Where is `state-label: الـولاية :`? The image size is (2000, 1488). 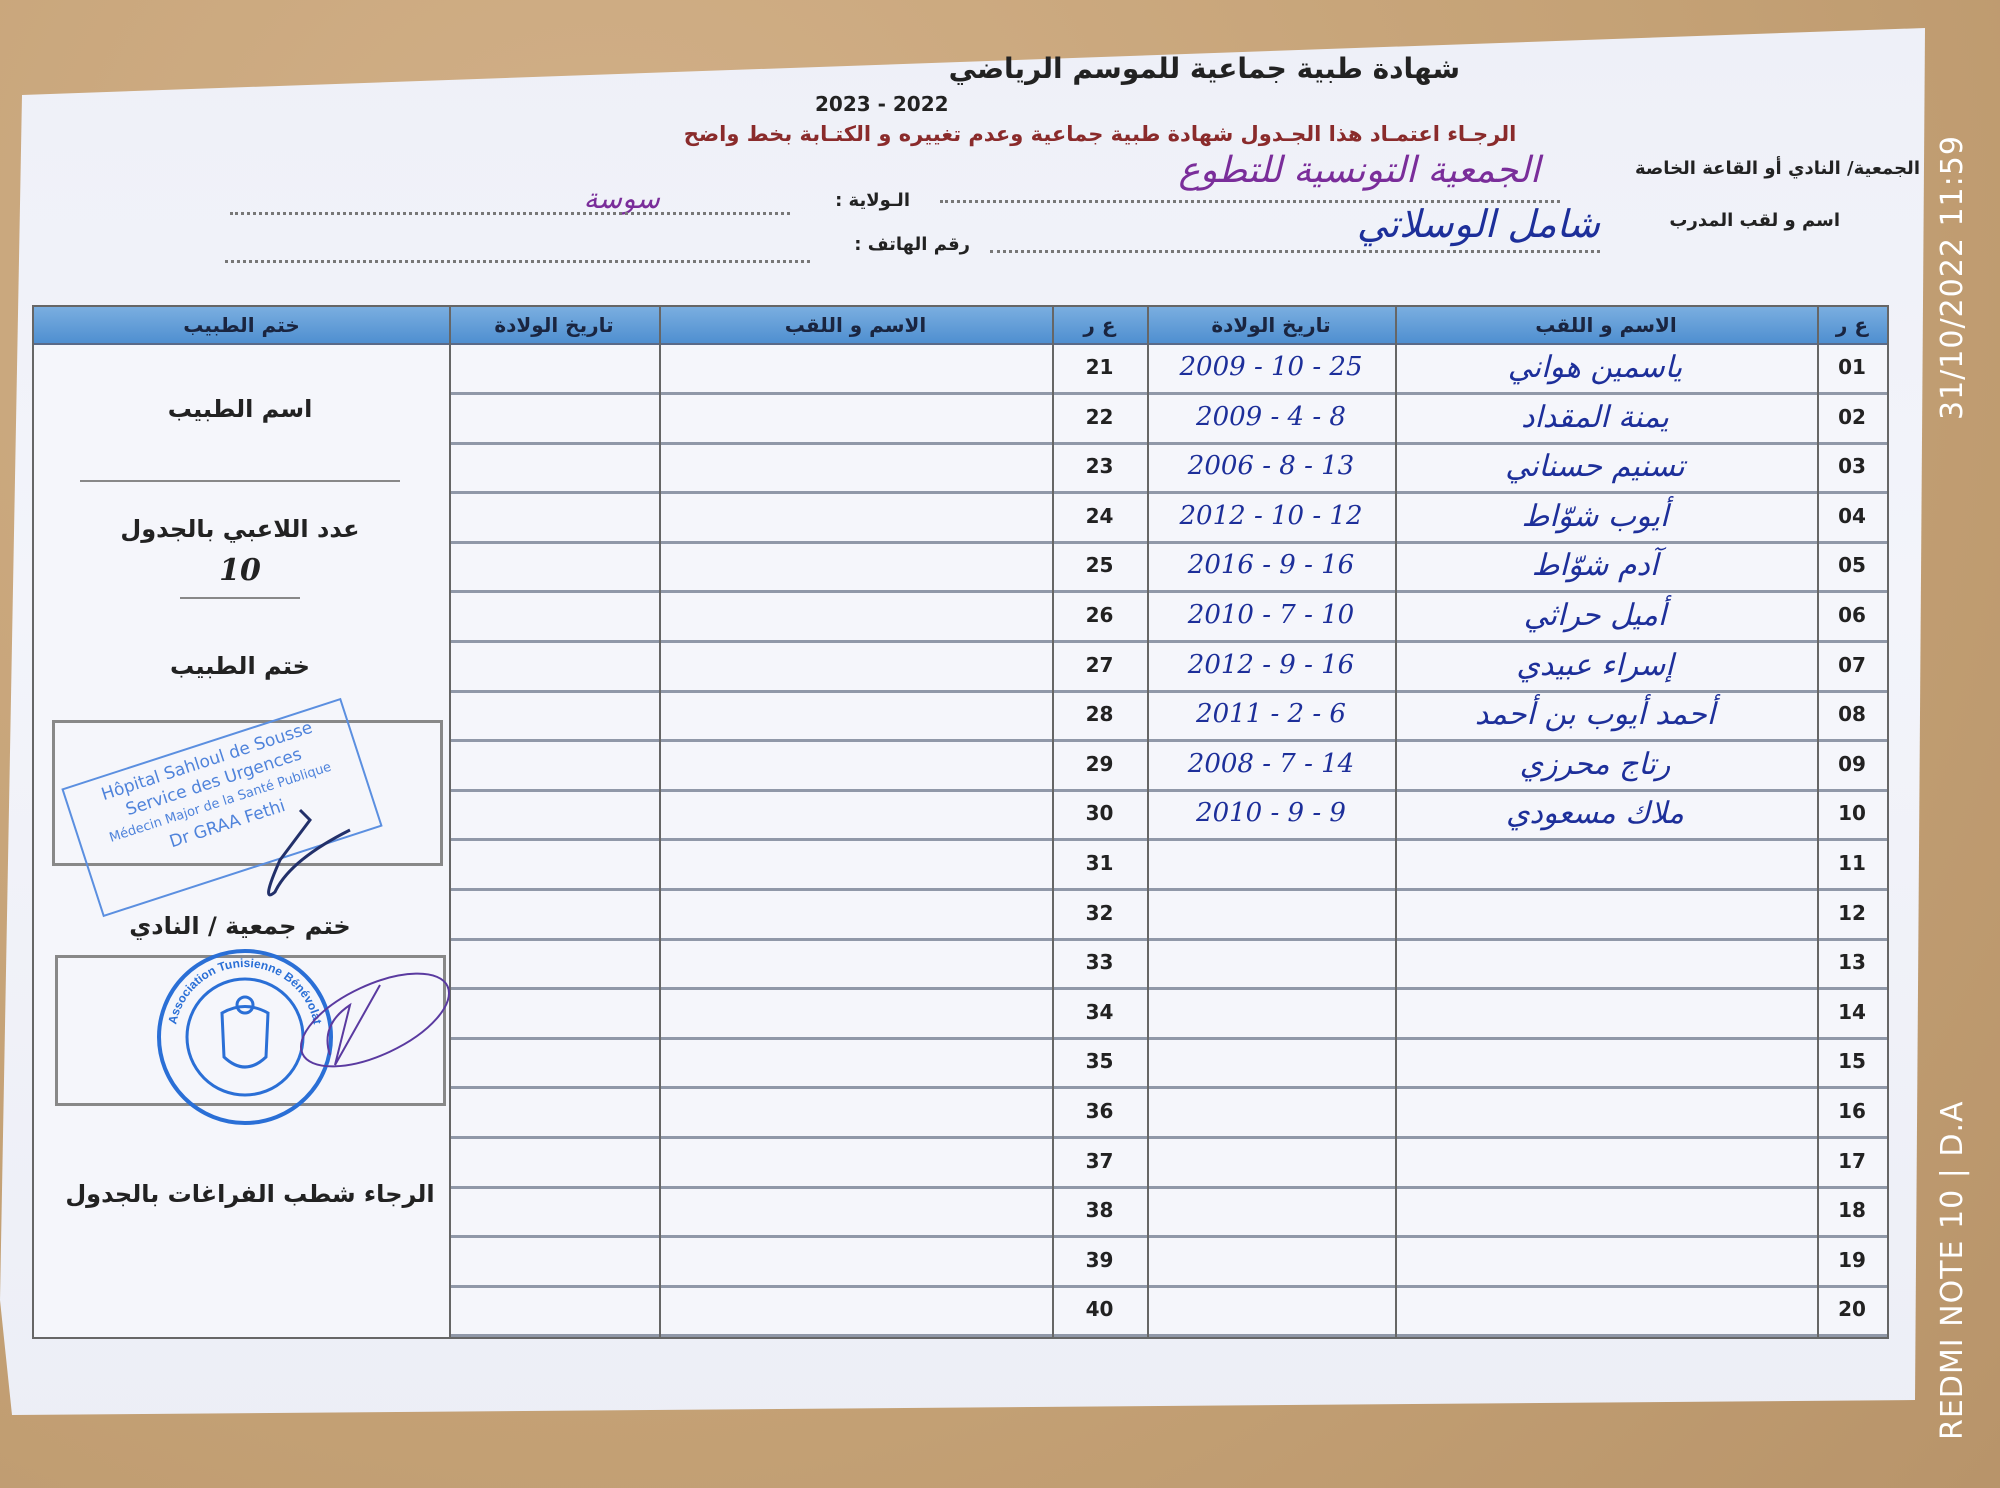
state-label: الـولاية : is located at coordinates (872, 200).